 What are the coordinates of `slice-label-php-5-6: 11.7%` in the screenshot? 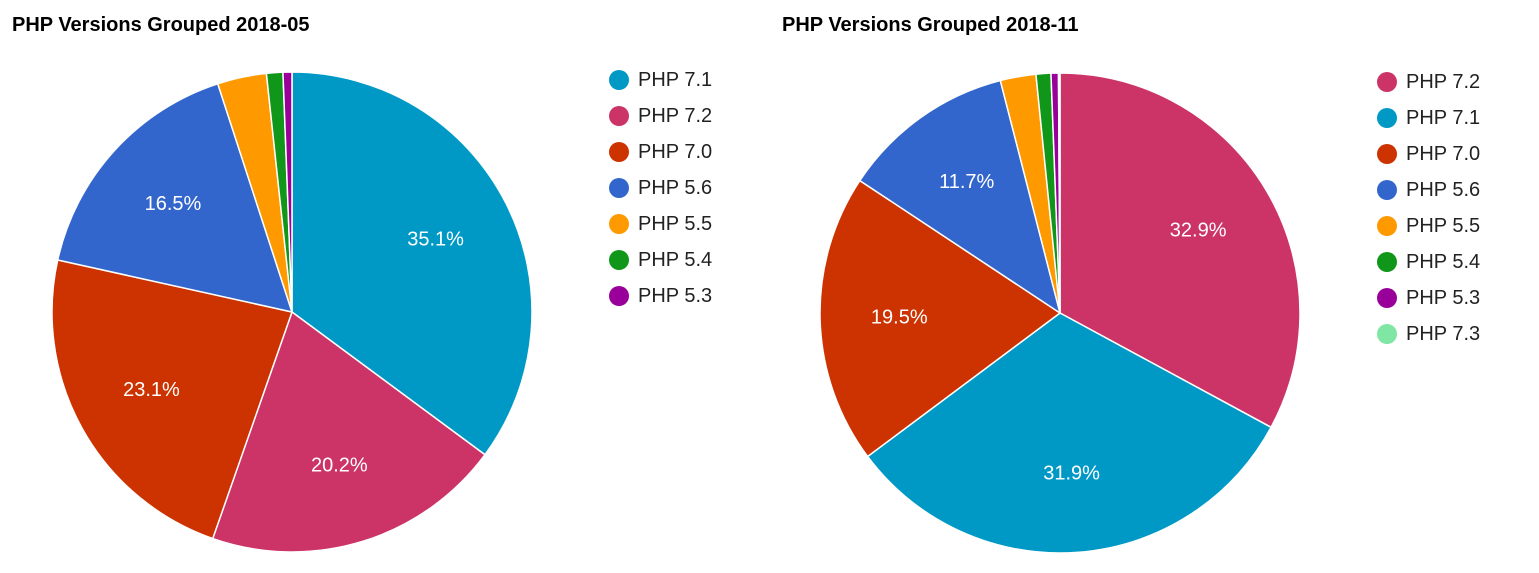 It's located at (966, 182).